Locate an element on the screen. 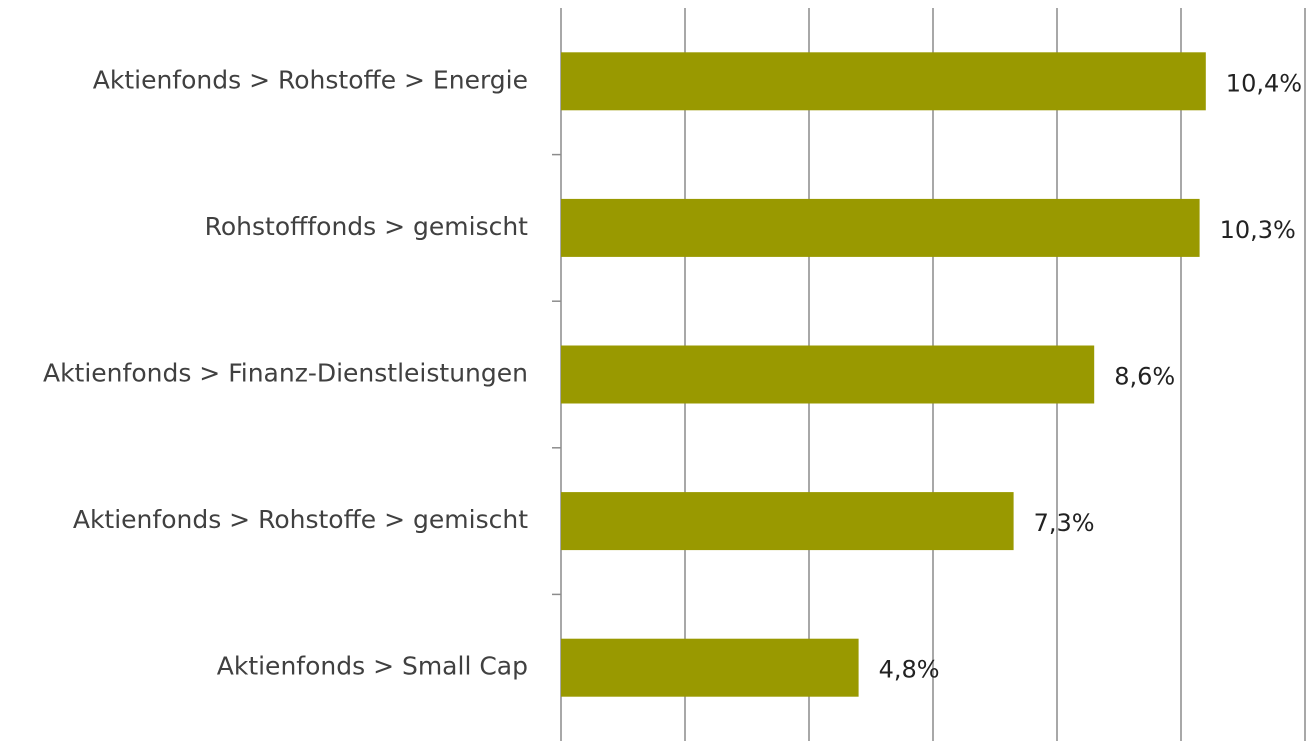 This screenshot has width=1310, height=741. y-tick-label: Aktienfonds > Small Cap is located at coordinates (372, 666).